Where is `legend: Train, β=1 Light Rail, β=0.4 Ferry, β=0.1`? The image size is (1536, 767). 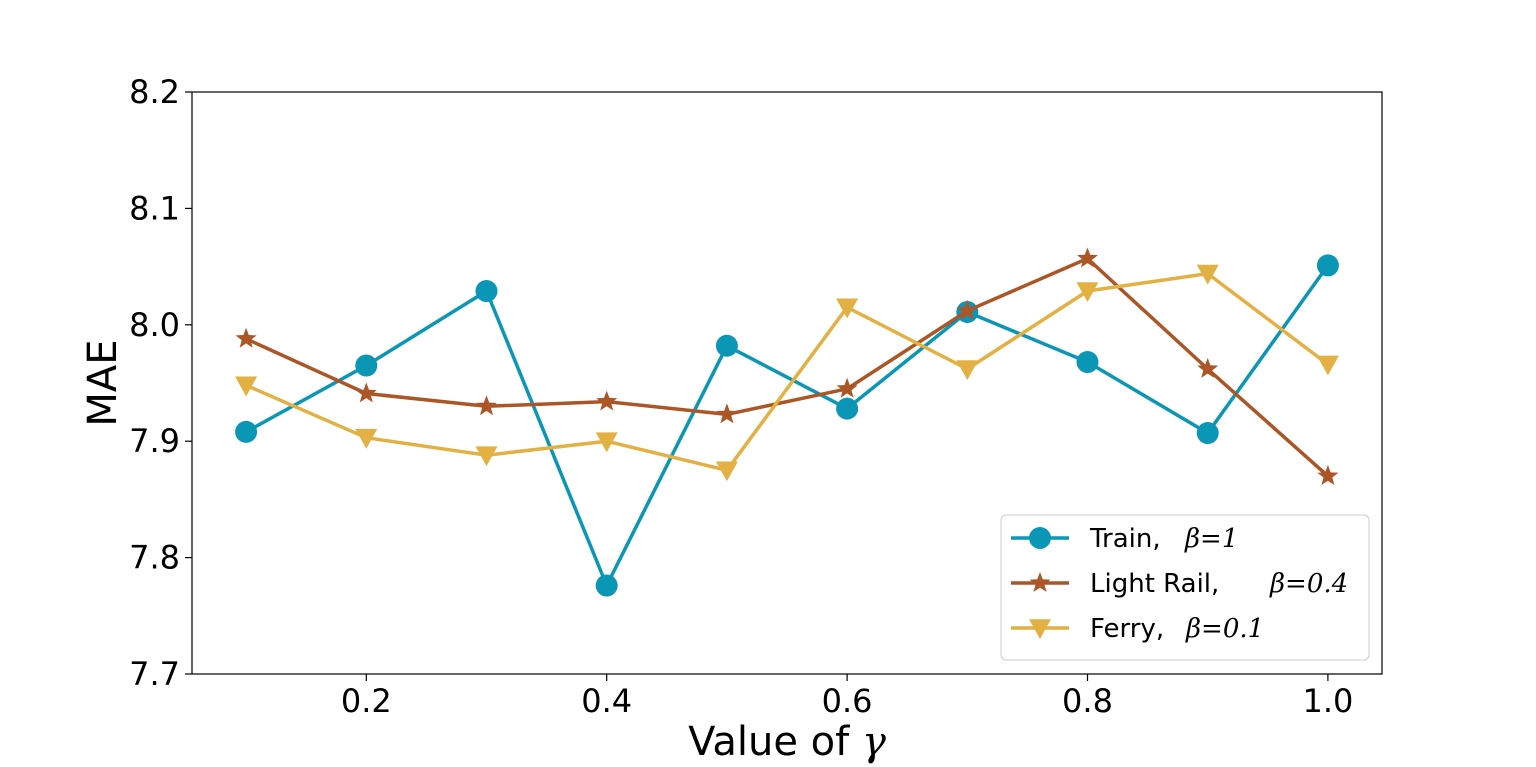 legend: Train, β=1 Light Rail, β=0.4 Ferry, β=0.1 is located at coordinates (1185, 587).